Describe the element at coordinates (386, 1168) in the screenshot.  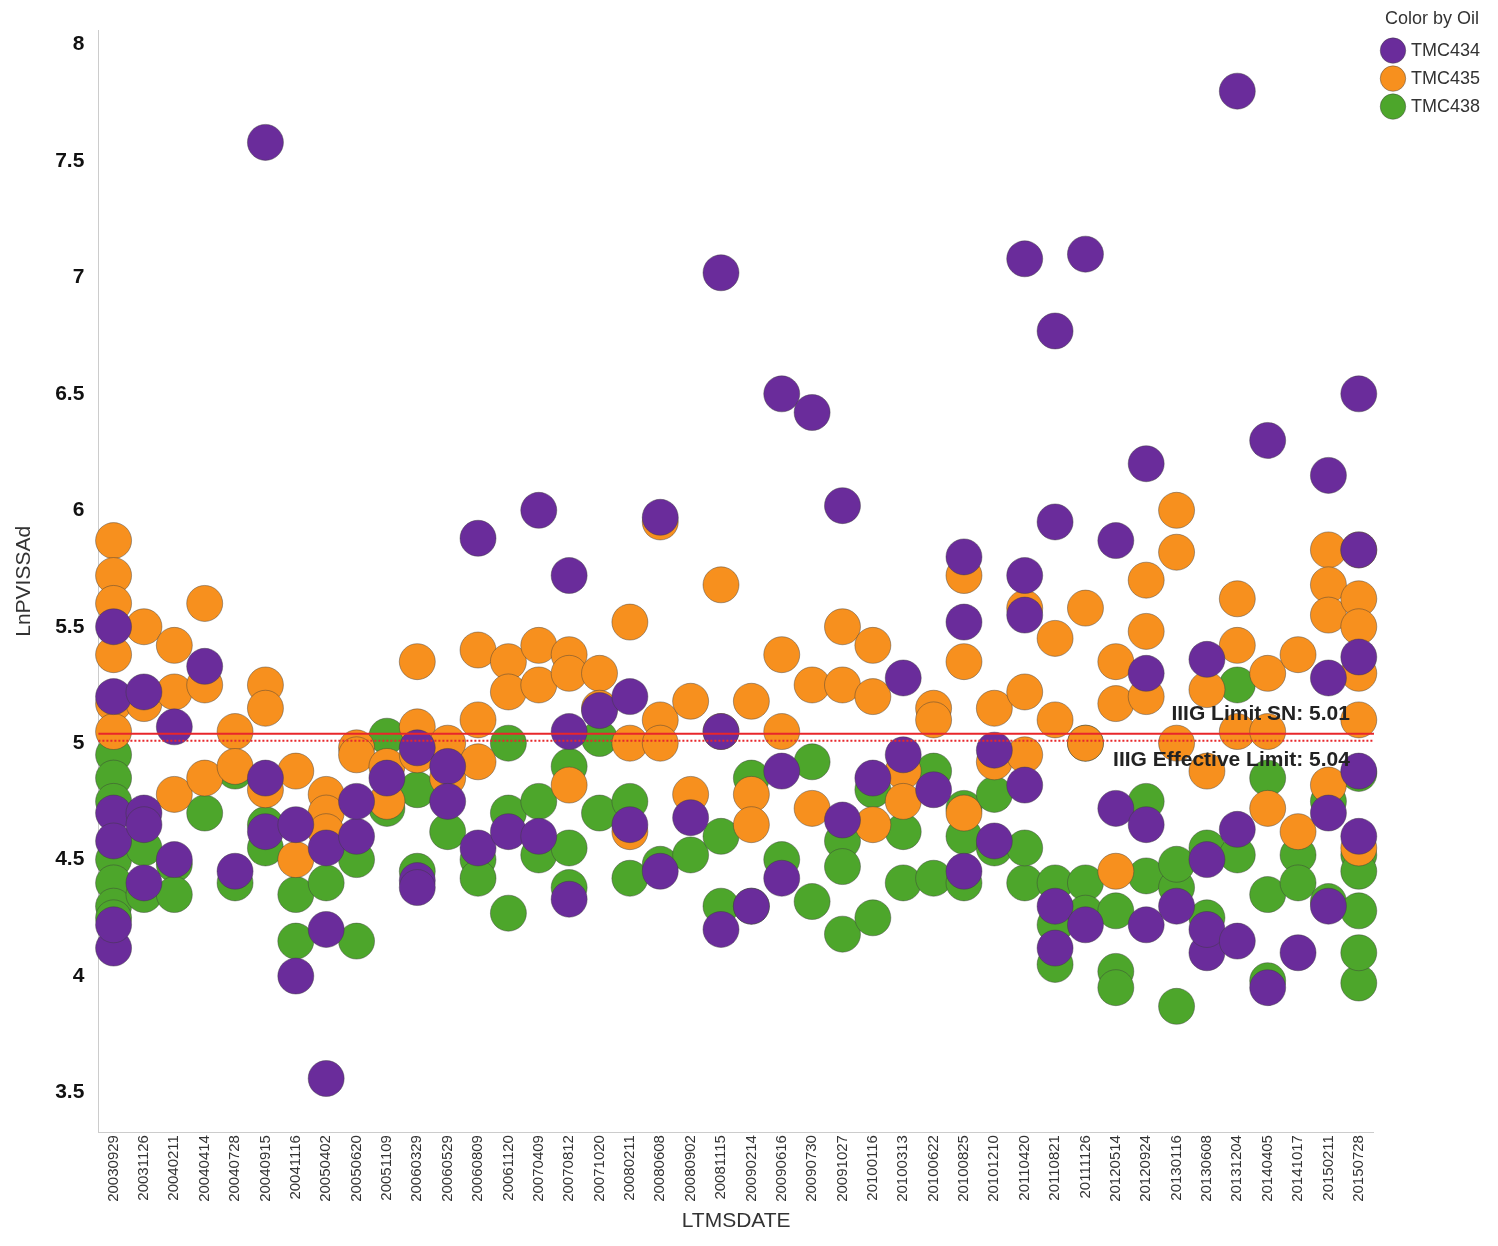
I see `x-tick-label: 20051109` at that location.